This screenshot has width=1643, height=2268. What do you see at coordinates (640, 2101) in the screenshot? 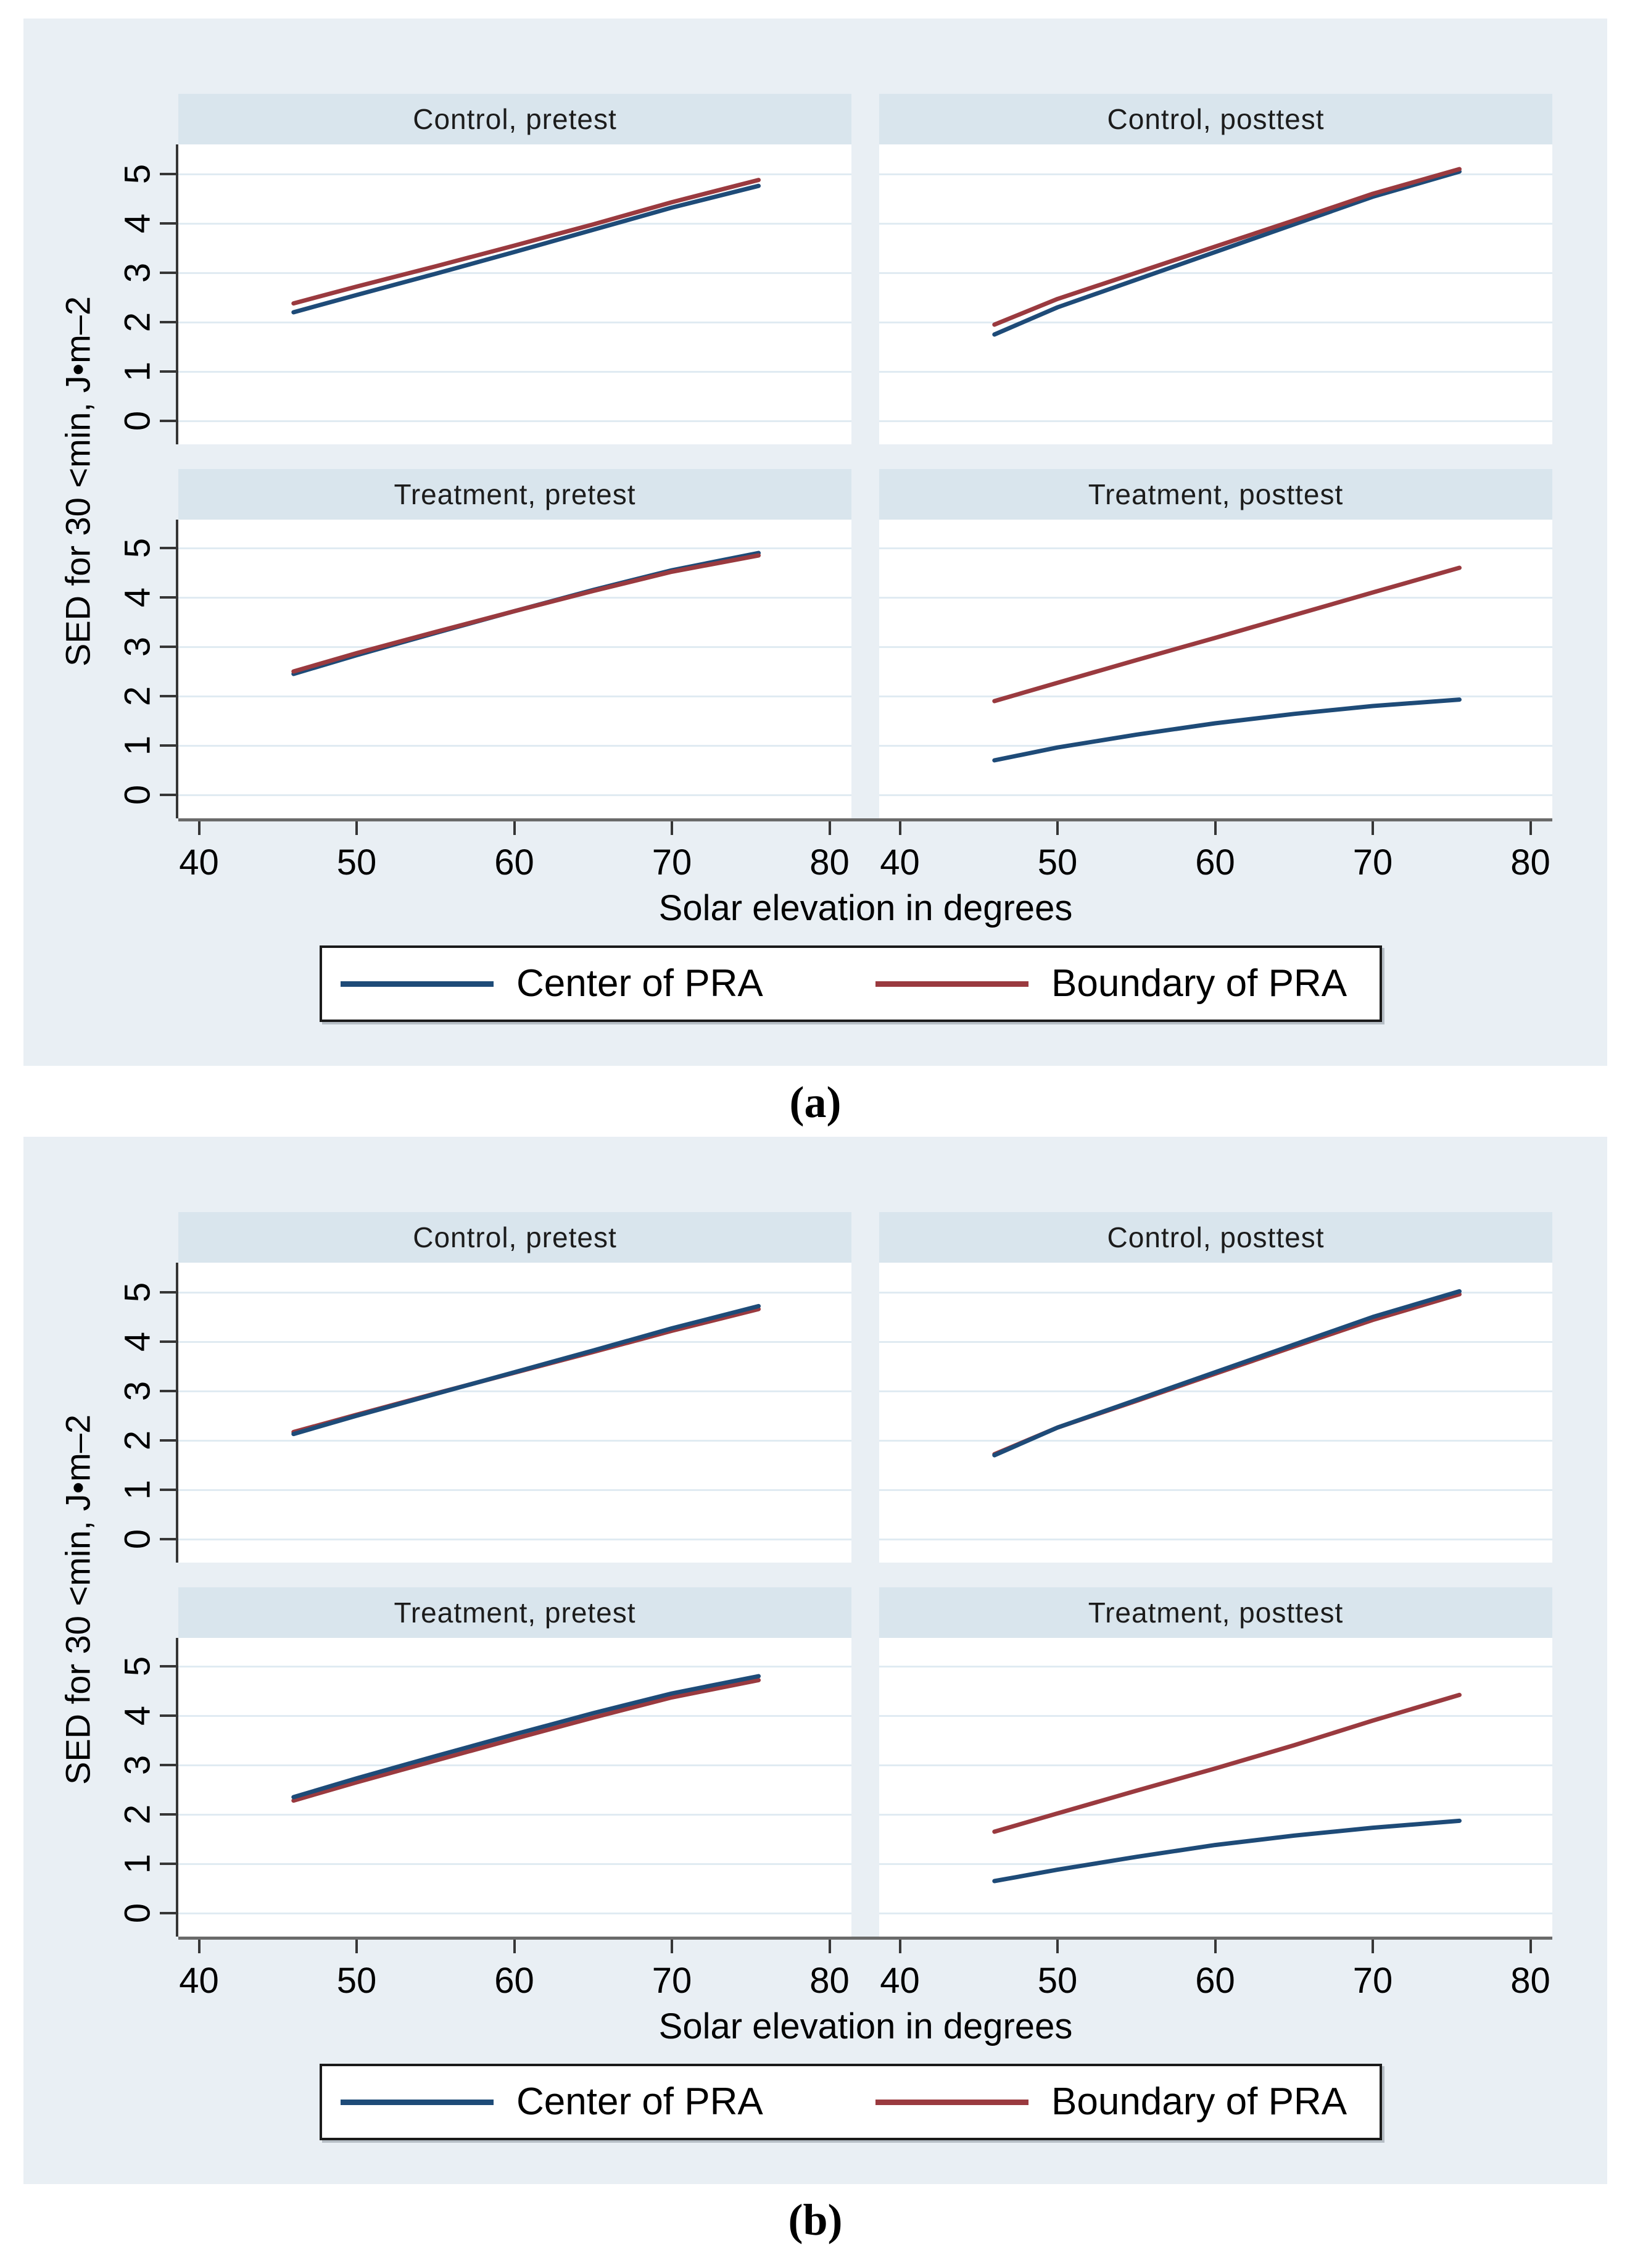
I see `legend-label-center-of-pra: Center of PRA` at bounding box center [640, 2101].